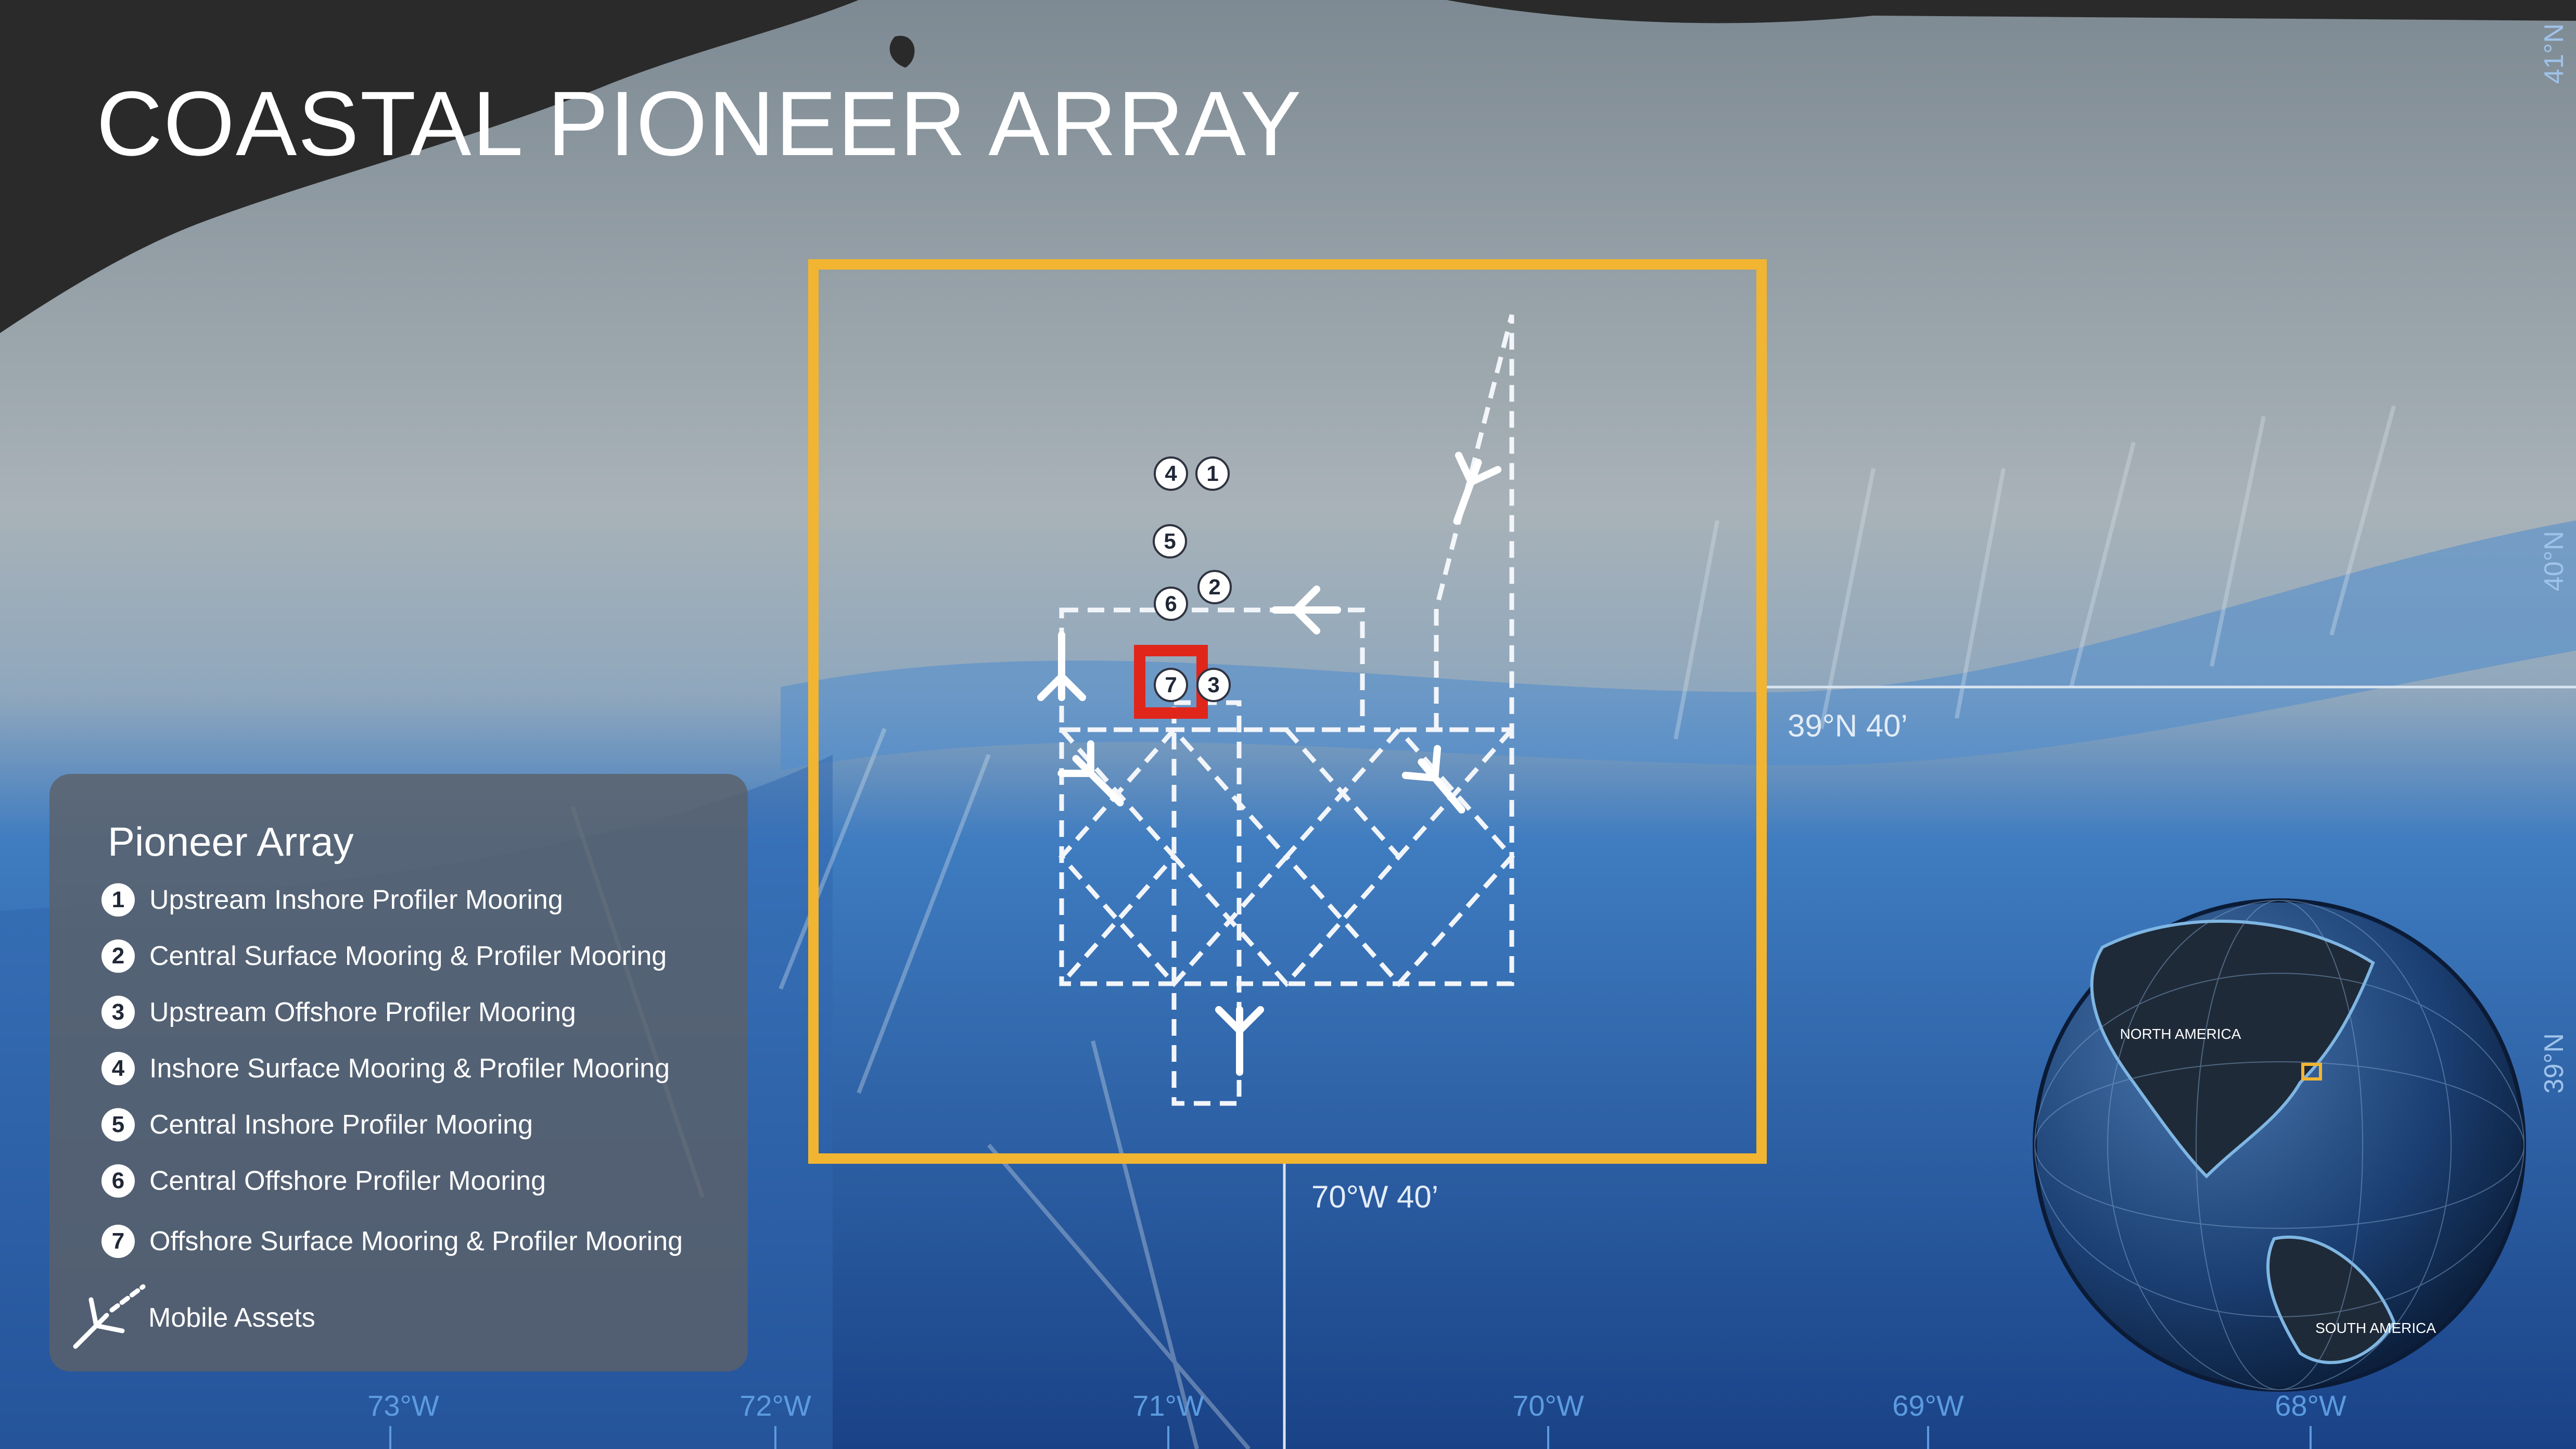 The height and width of the screenshot is (1449, 2576). Describe the element at coordinates (118, 1012) in the screenshot. I see `legend-number-badge: 3` at that location.